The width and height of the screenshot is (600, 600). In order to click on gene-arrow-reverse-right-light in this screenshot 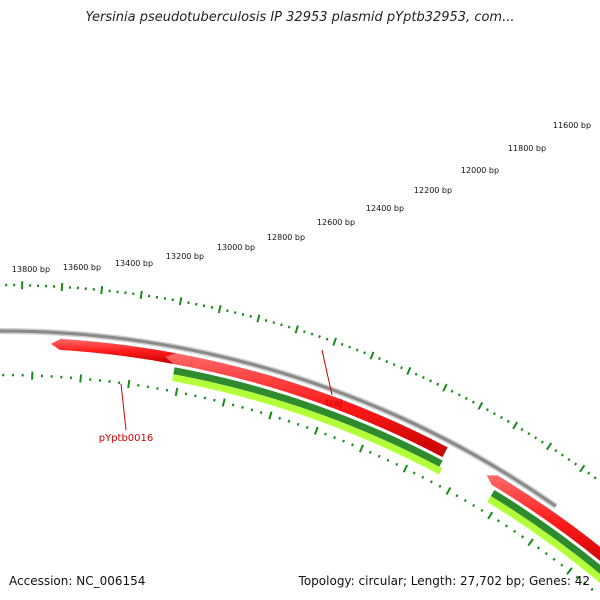, I will do `click(543, 539)`.